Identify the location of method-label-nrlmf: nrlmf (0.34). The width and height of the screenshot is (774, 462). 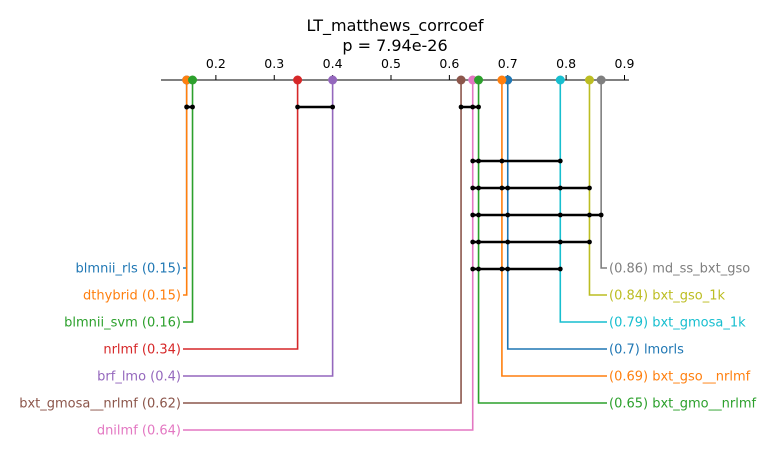
(142, 350).